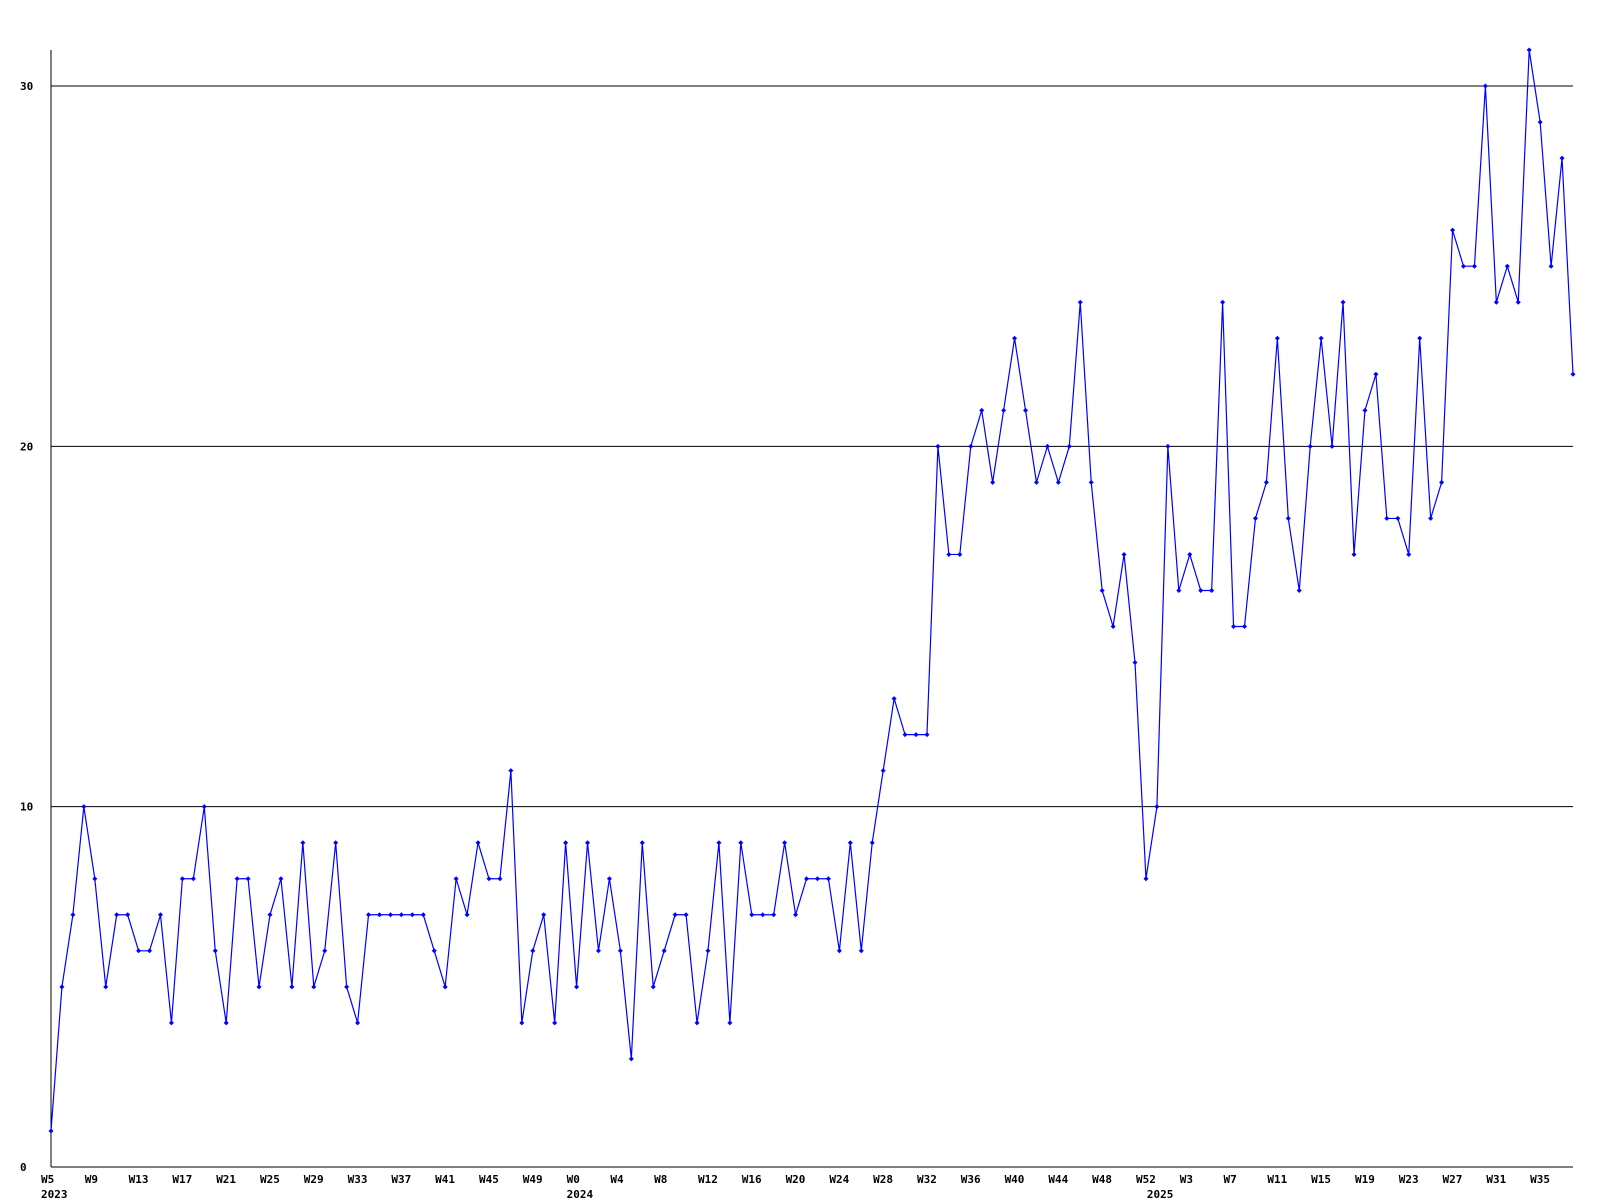  I want to click on x-tick-label: W19, so click(1365, 1179).